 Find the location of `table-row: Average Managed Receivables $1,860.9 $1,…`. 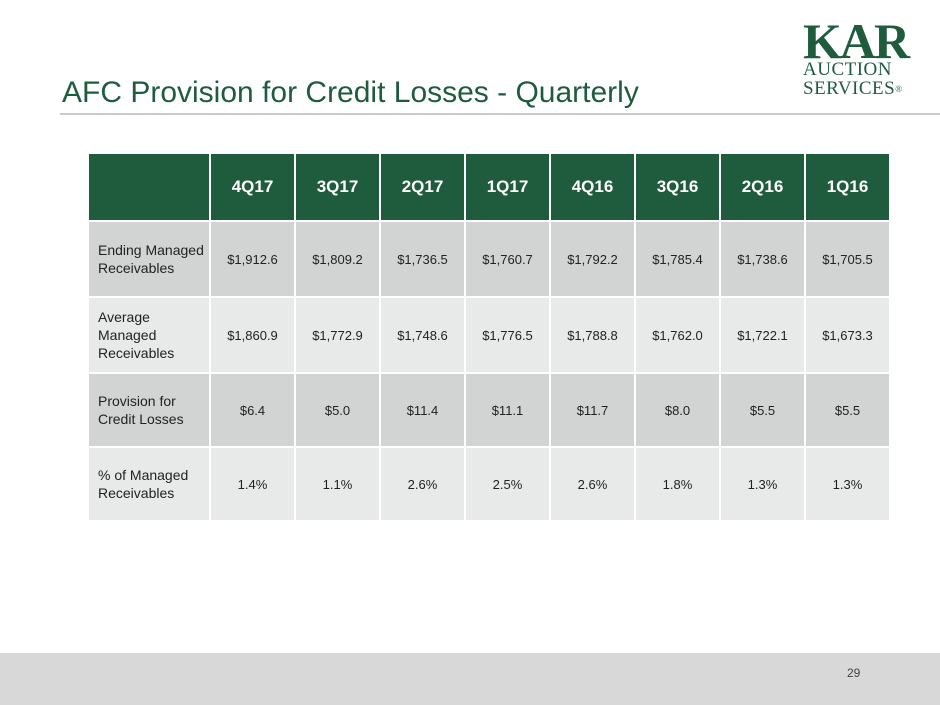

table-row: Average Managed Receivables $1,860.9 $1,… is located at coordinates (489, 335).